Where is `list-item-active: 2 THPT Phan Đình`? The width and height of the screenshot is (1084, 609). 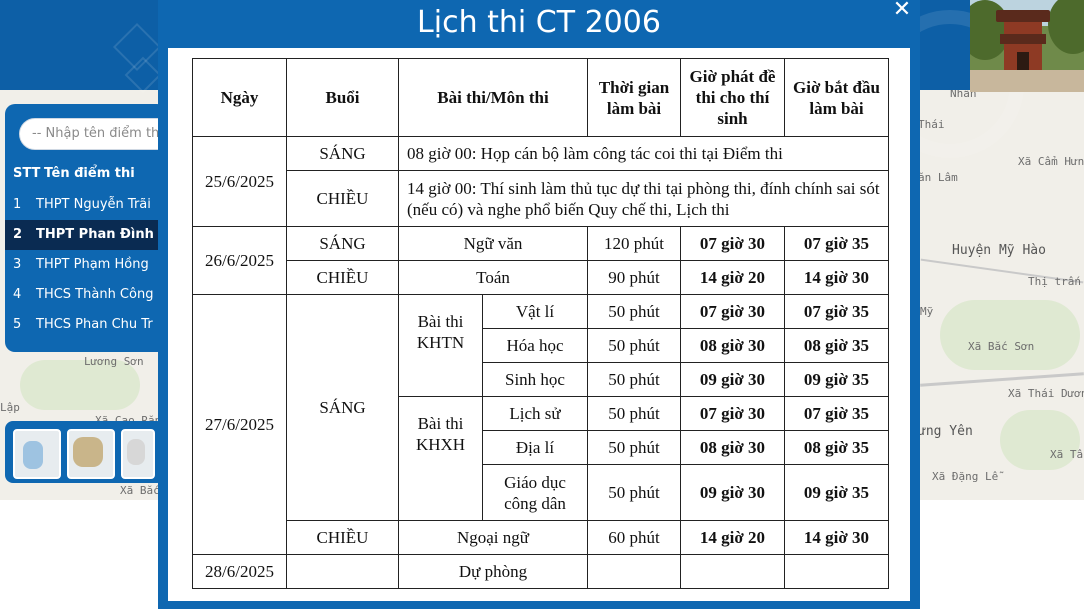
list-item-active: 2 THPT Phan Đình is located at coordinates (86, 235).